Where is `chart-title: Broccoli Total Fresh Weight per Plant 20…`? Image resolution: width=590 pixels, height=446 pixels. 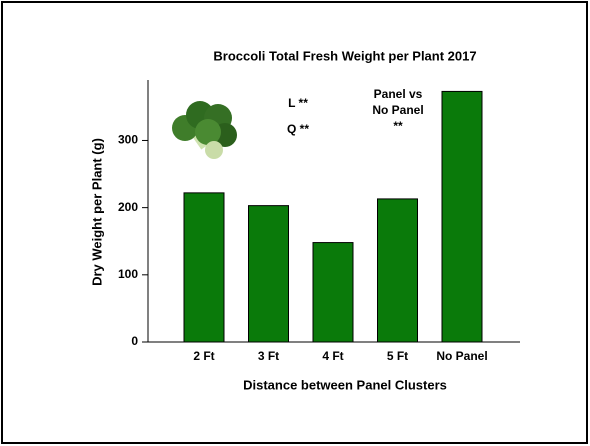 chart-title: Broccoli Total Fresh Weight per Plant 20… is located at coordinates (344, 55).